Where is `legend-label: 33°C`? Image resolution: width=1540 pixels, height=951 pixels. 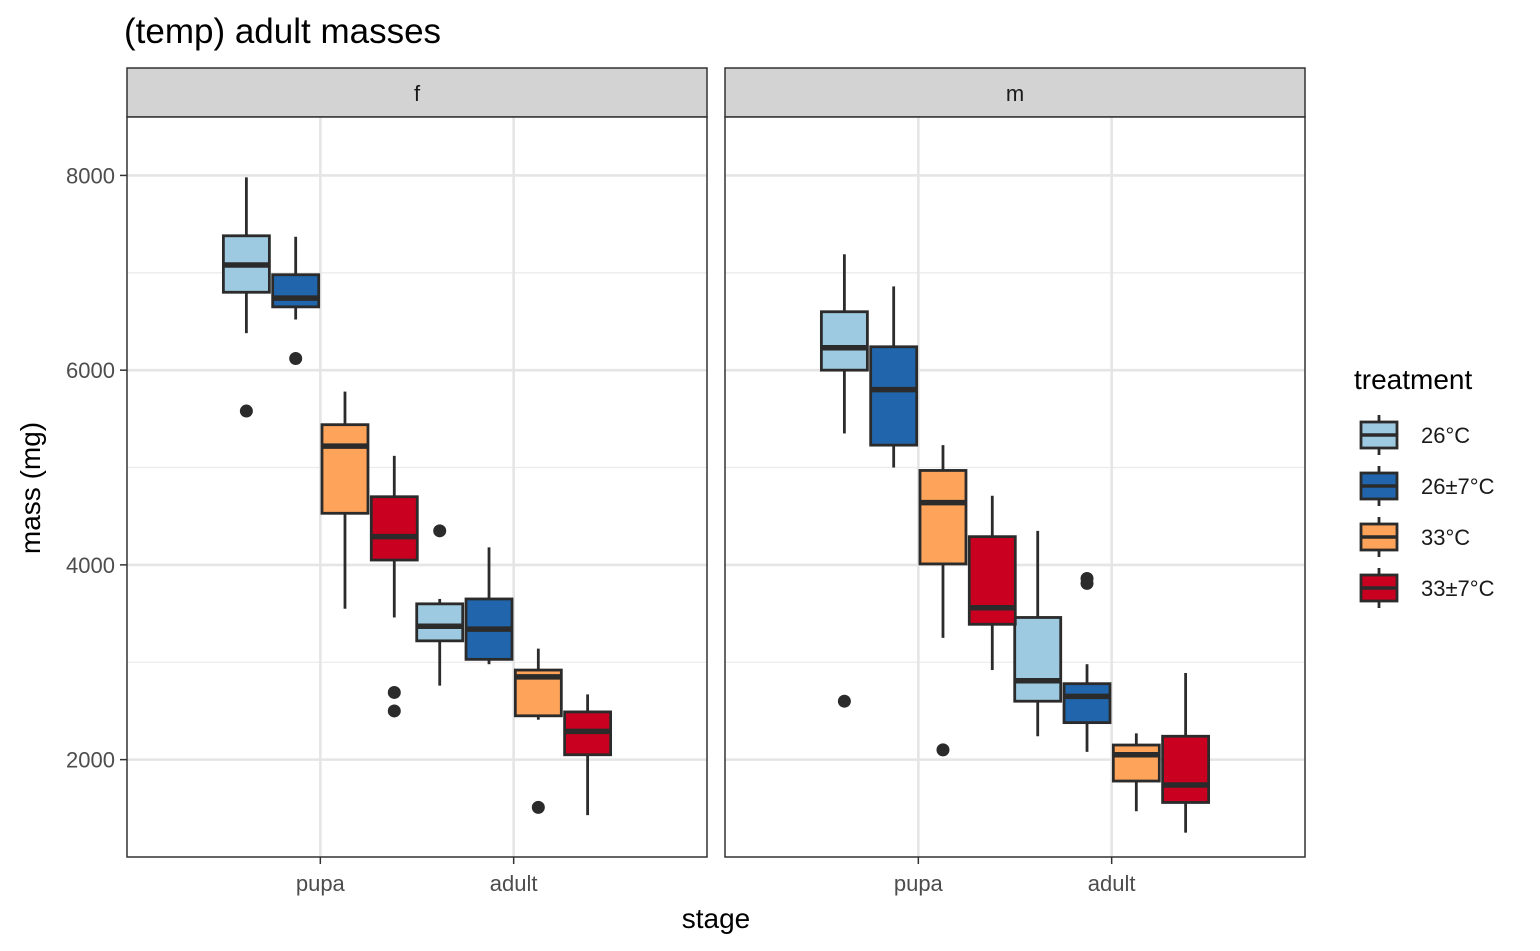
legend-label: 33°C is located at coordinates (1445, 537).